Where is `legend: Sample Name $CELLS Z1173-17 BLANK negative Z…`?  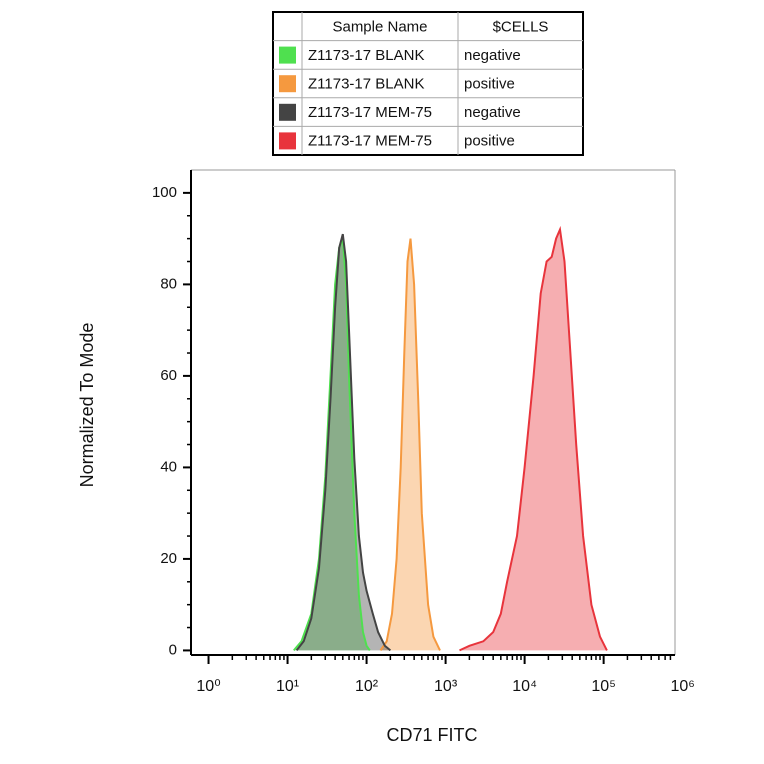 legend: Sample Name $CELLS Z1173-17 BLANK negative Z… is located at coordinates (428, 83).